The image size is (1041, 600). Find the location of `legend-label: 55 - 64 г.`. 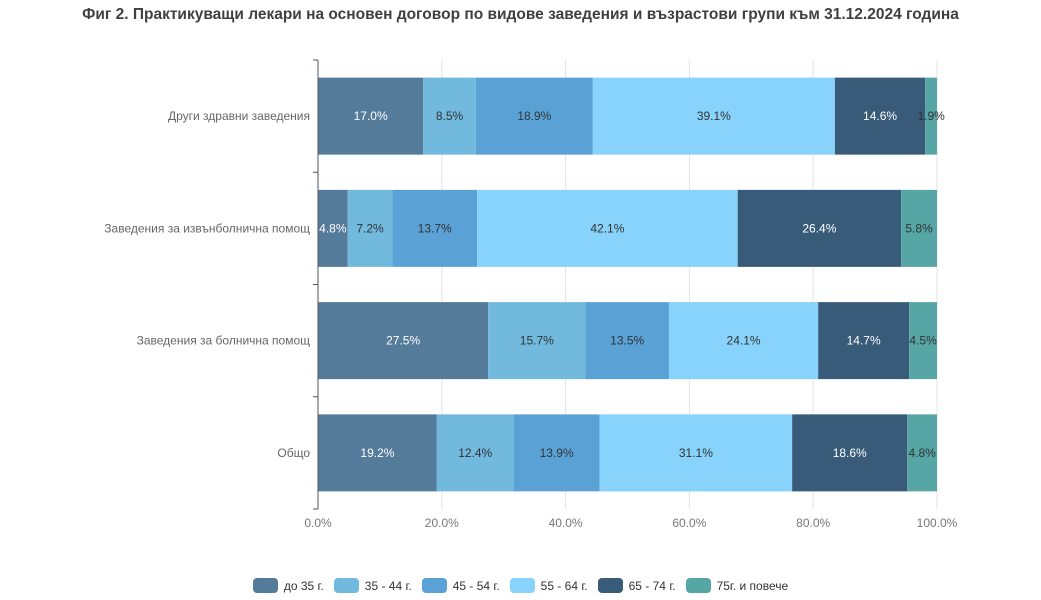

legend-label: 55 - 64 г. is located at coordinates (564, 585).